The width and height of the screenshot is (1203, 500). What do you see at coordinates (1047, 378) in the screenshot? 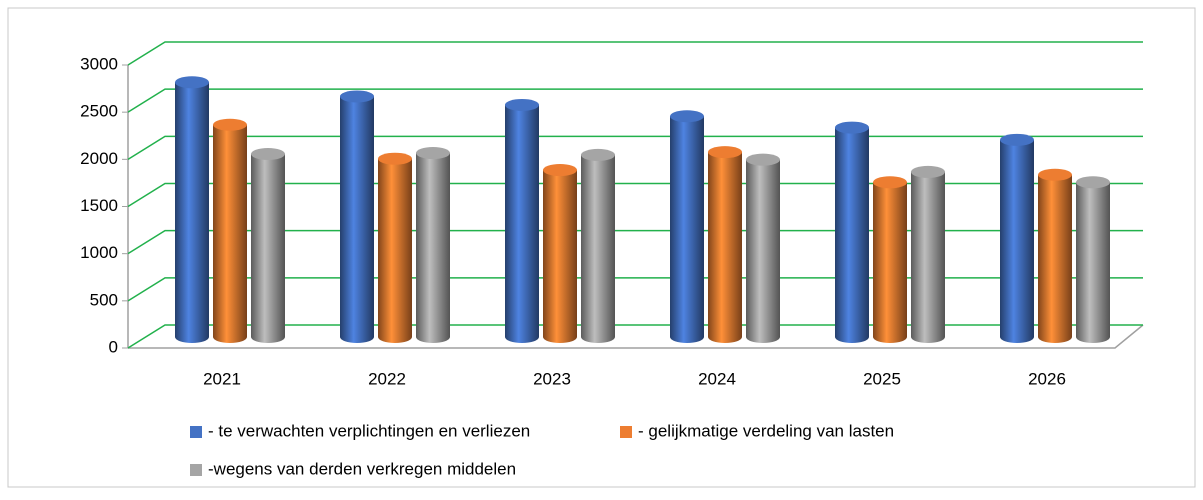
I see `x-tick-label: 2026` at bounding box center [1047, 378].